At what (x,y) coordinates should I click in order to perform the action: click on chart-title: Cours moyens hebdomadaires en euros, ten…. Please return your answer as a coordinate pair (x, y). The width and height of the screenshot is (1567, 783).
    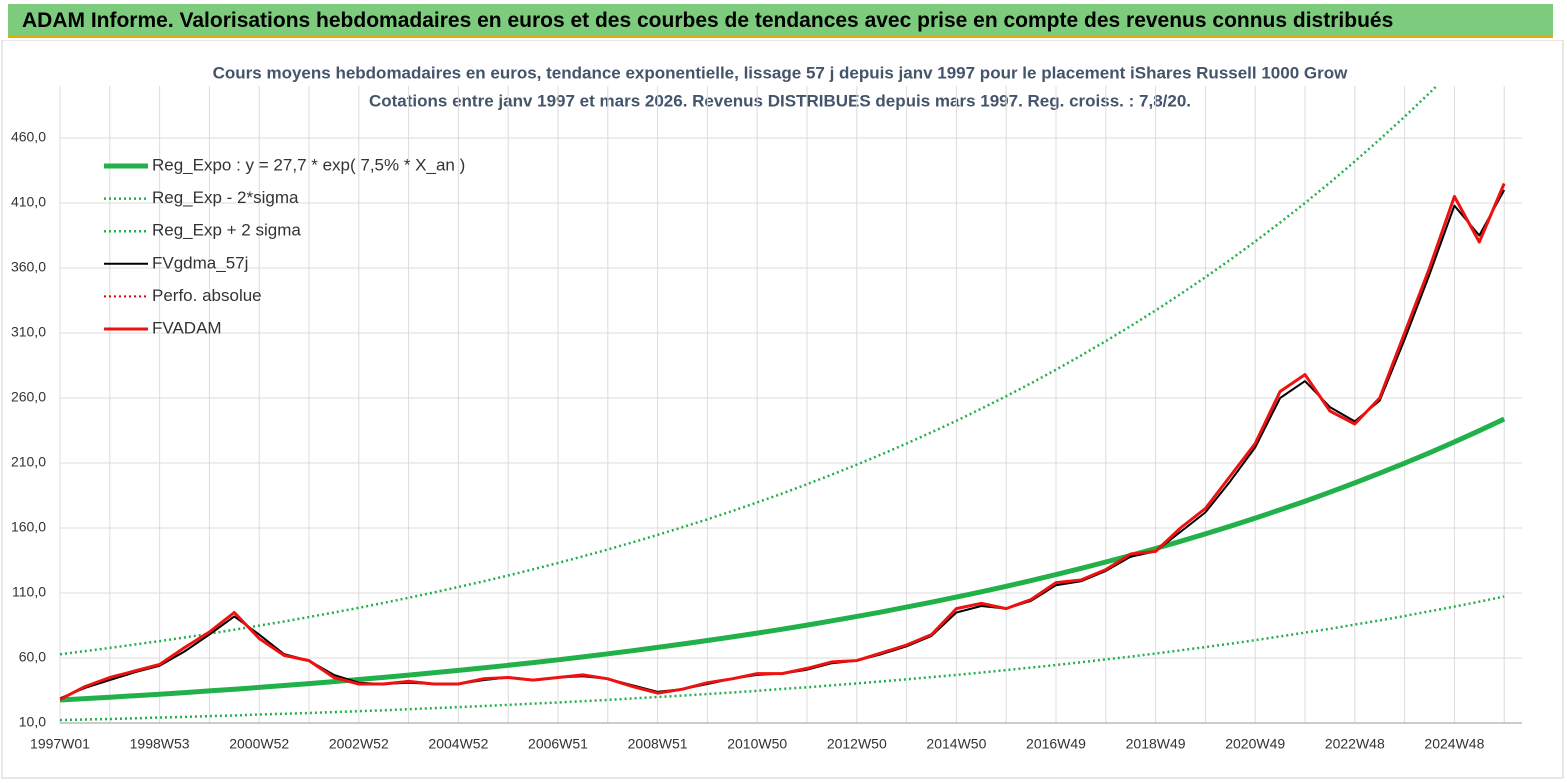
    Looking at the image, I should click on (780, 72).